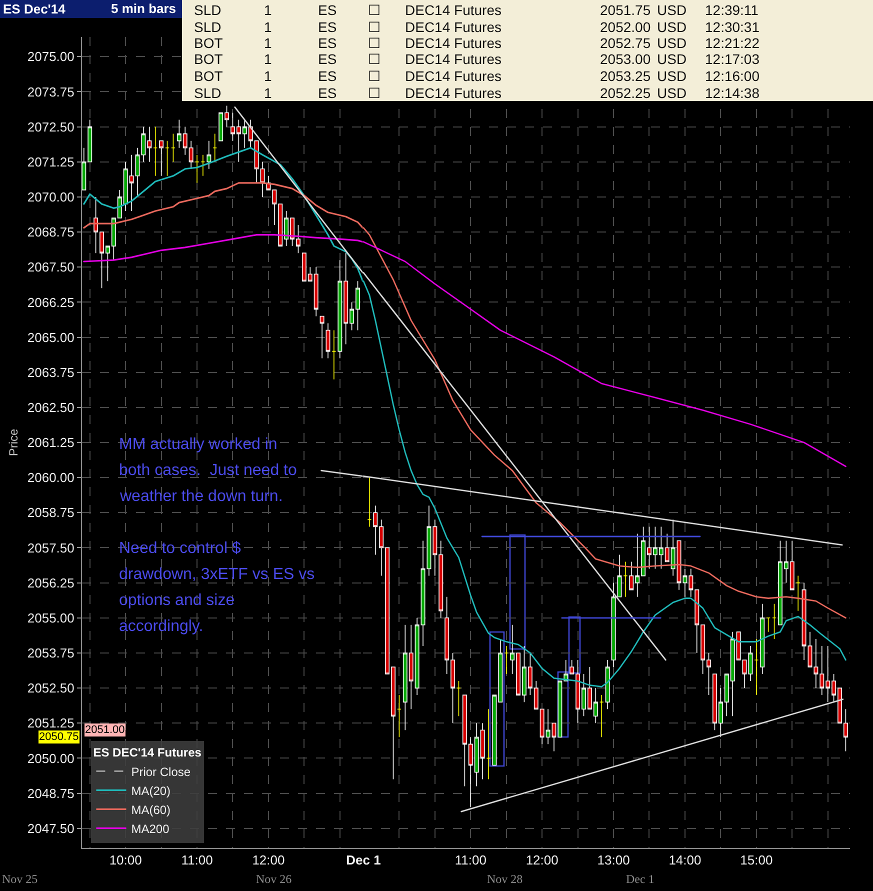  Describe the element at coordinates (59, 737) in the screenshot. I see `annotation: 2050.75` at that location.